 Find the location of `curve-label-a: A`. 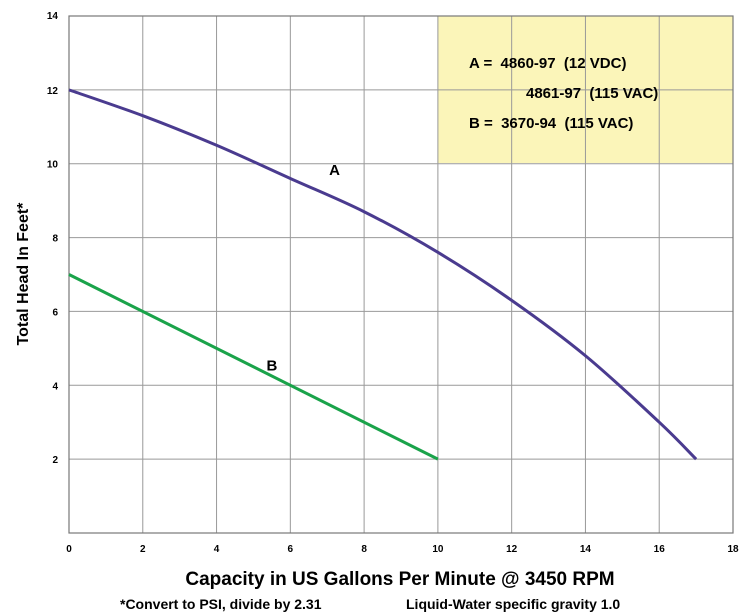

curve-label-a: A is located at coordinates (334, 170).